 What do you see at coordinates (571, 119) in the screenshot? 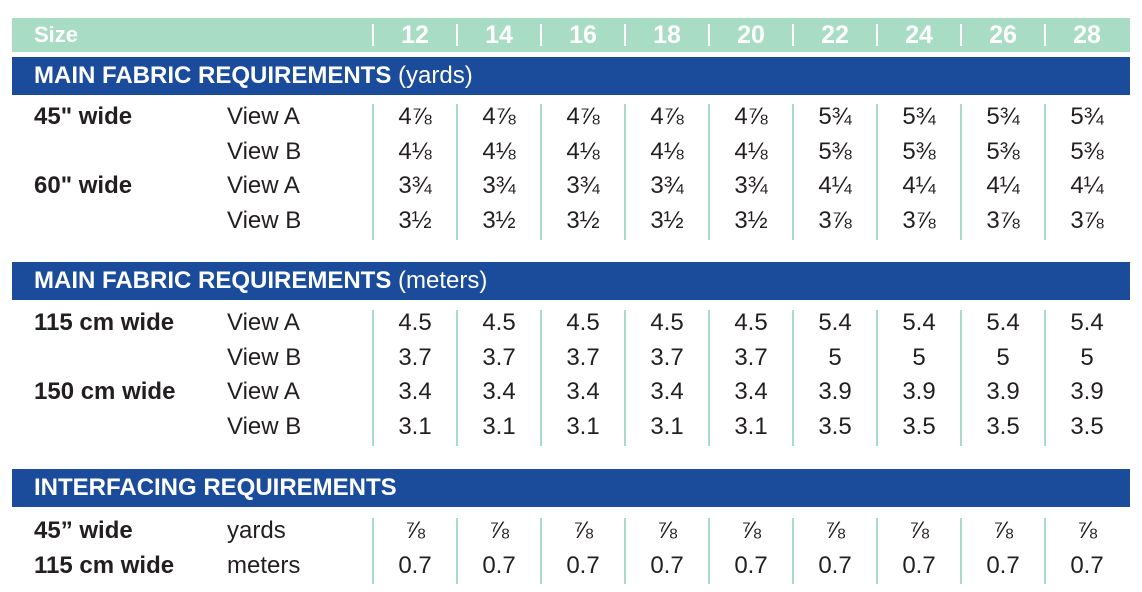
I see `table-row: 45" wide View A 4⅞ 4⅞ 4⅞ 4⅞ 4⅞ 5¾ 5¾ 5¾ 5¾` at bounding box center [571, 119].